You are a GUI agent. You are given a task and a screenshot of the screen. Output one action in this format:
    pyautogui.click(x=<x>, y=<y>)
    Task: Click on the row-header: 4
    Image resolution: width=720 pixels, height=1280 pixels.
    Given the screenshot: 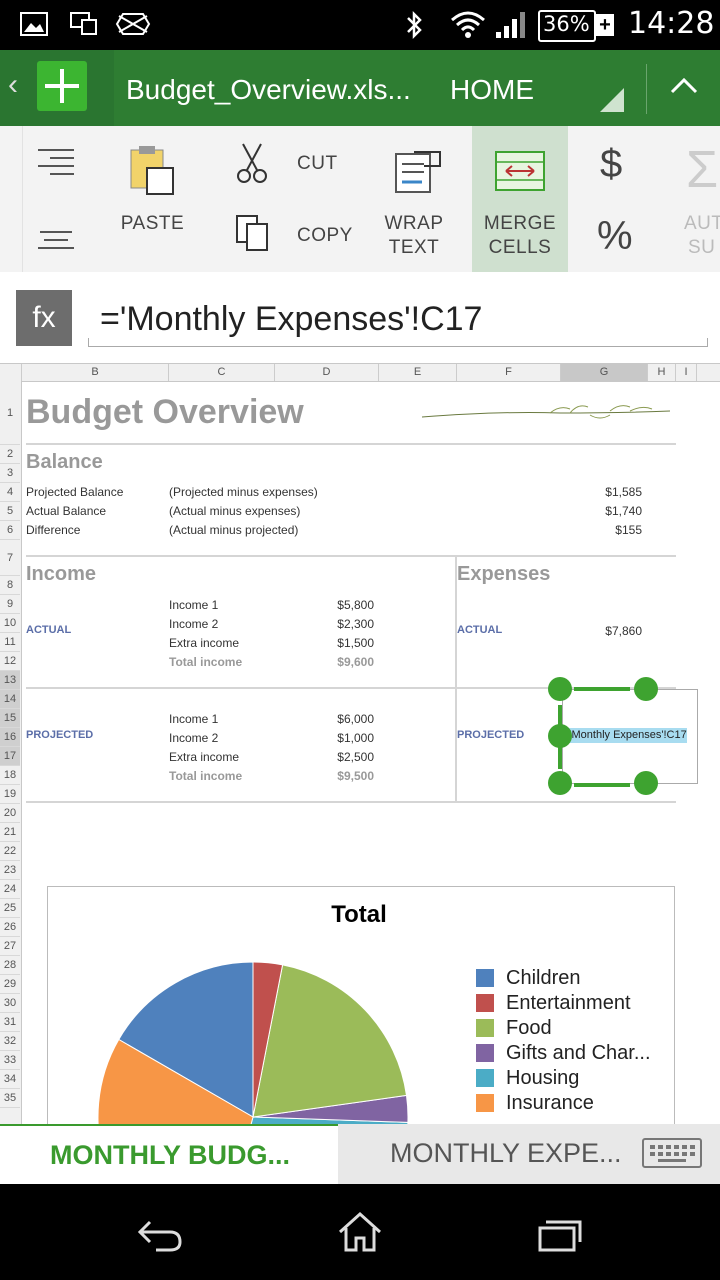 What is the action you would take?
    pyautogui.click(x=10, y=492)
    